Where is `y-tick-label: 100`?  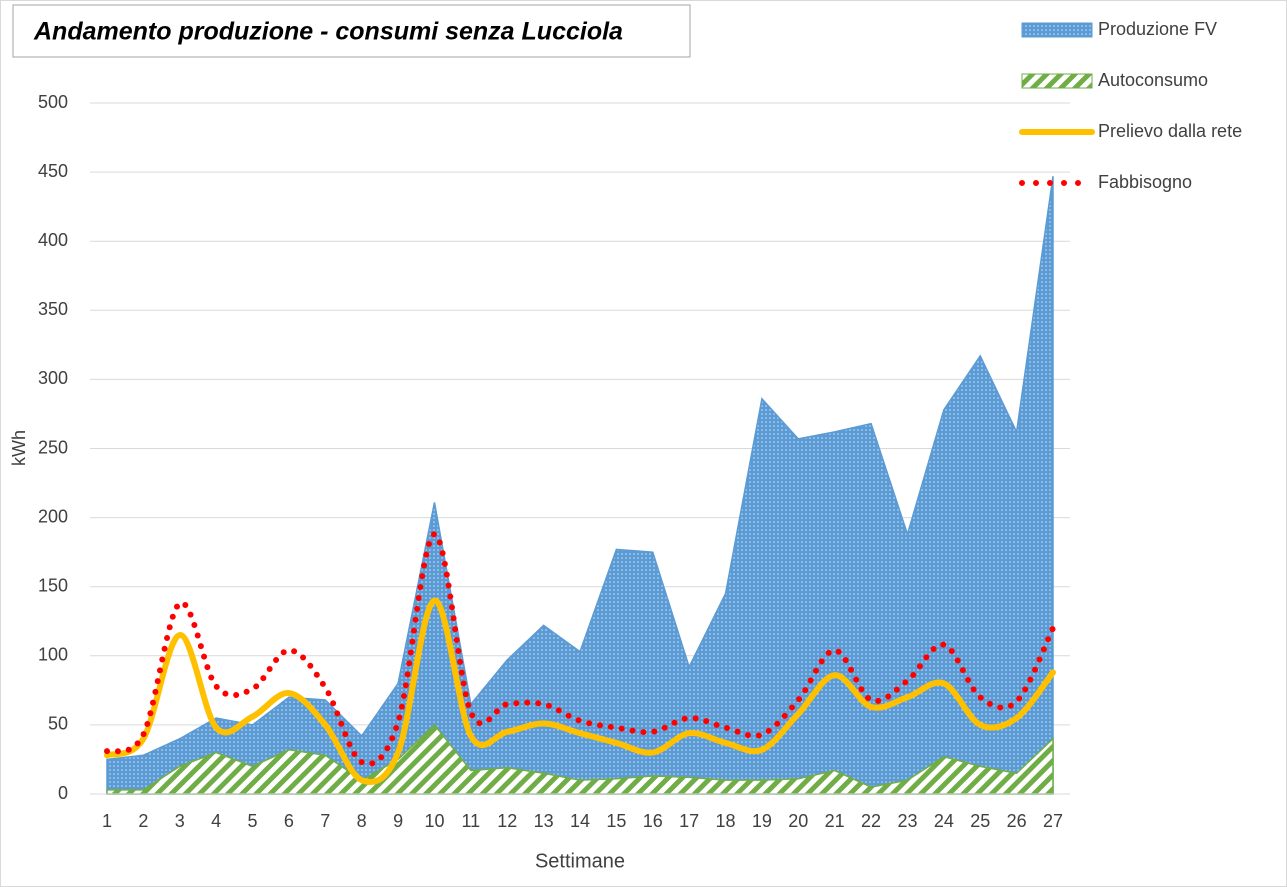
y-tick-label: 100 is located at coordinates (53, 655).